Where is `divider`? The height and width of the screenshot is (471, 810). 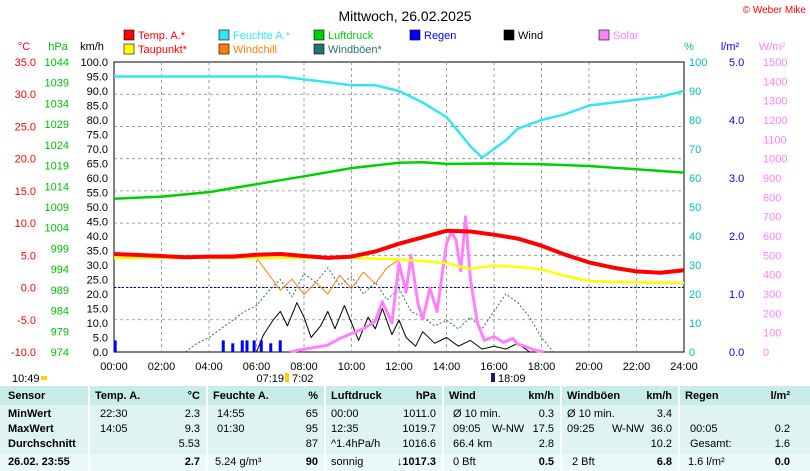
divider is located at coordinates (89, 428).